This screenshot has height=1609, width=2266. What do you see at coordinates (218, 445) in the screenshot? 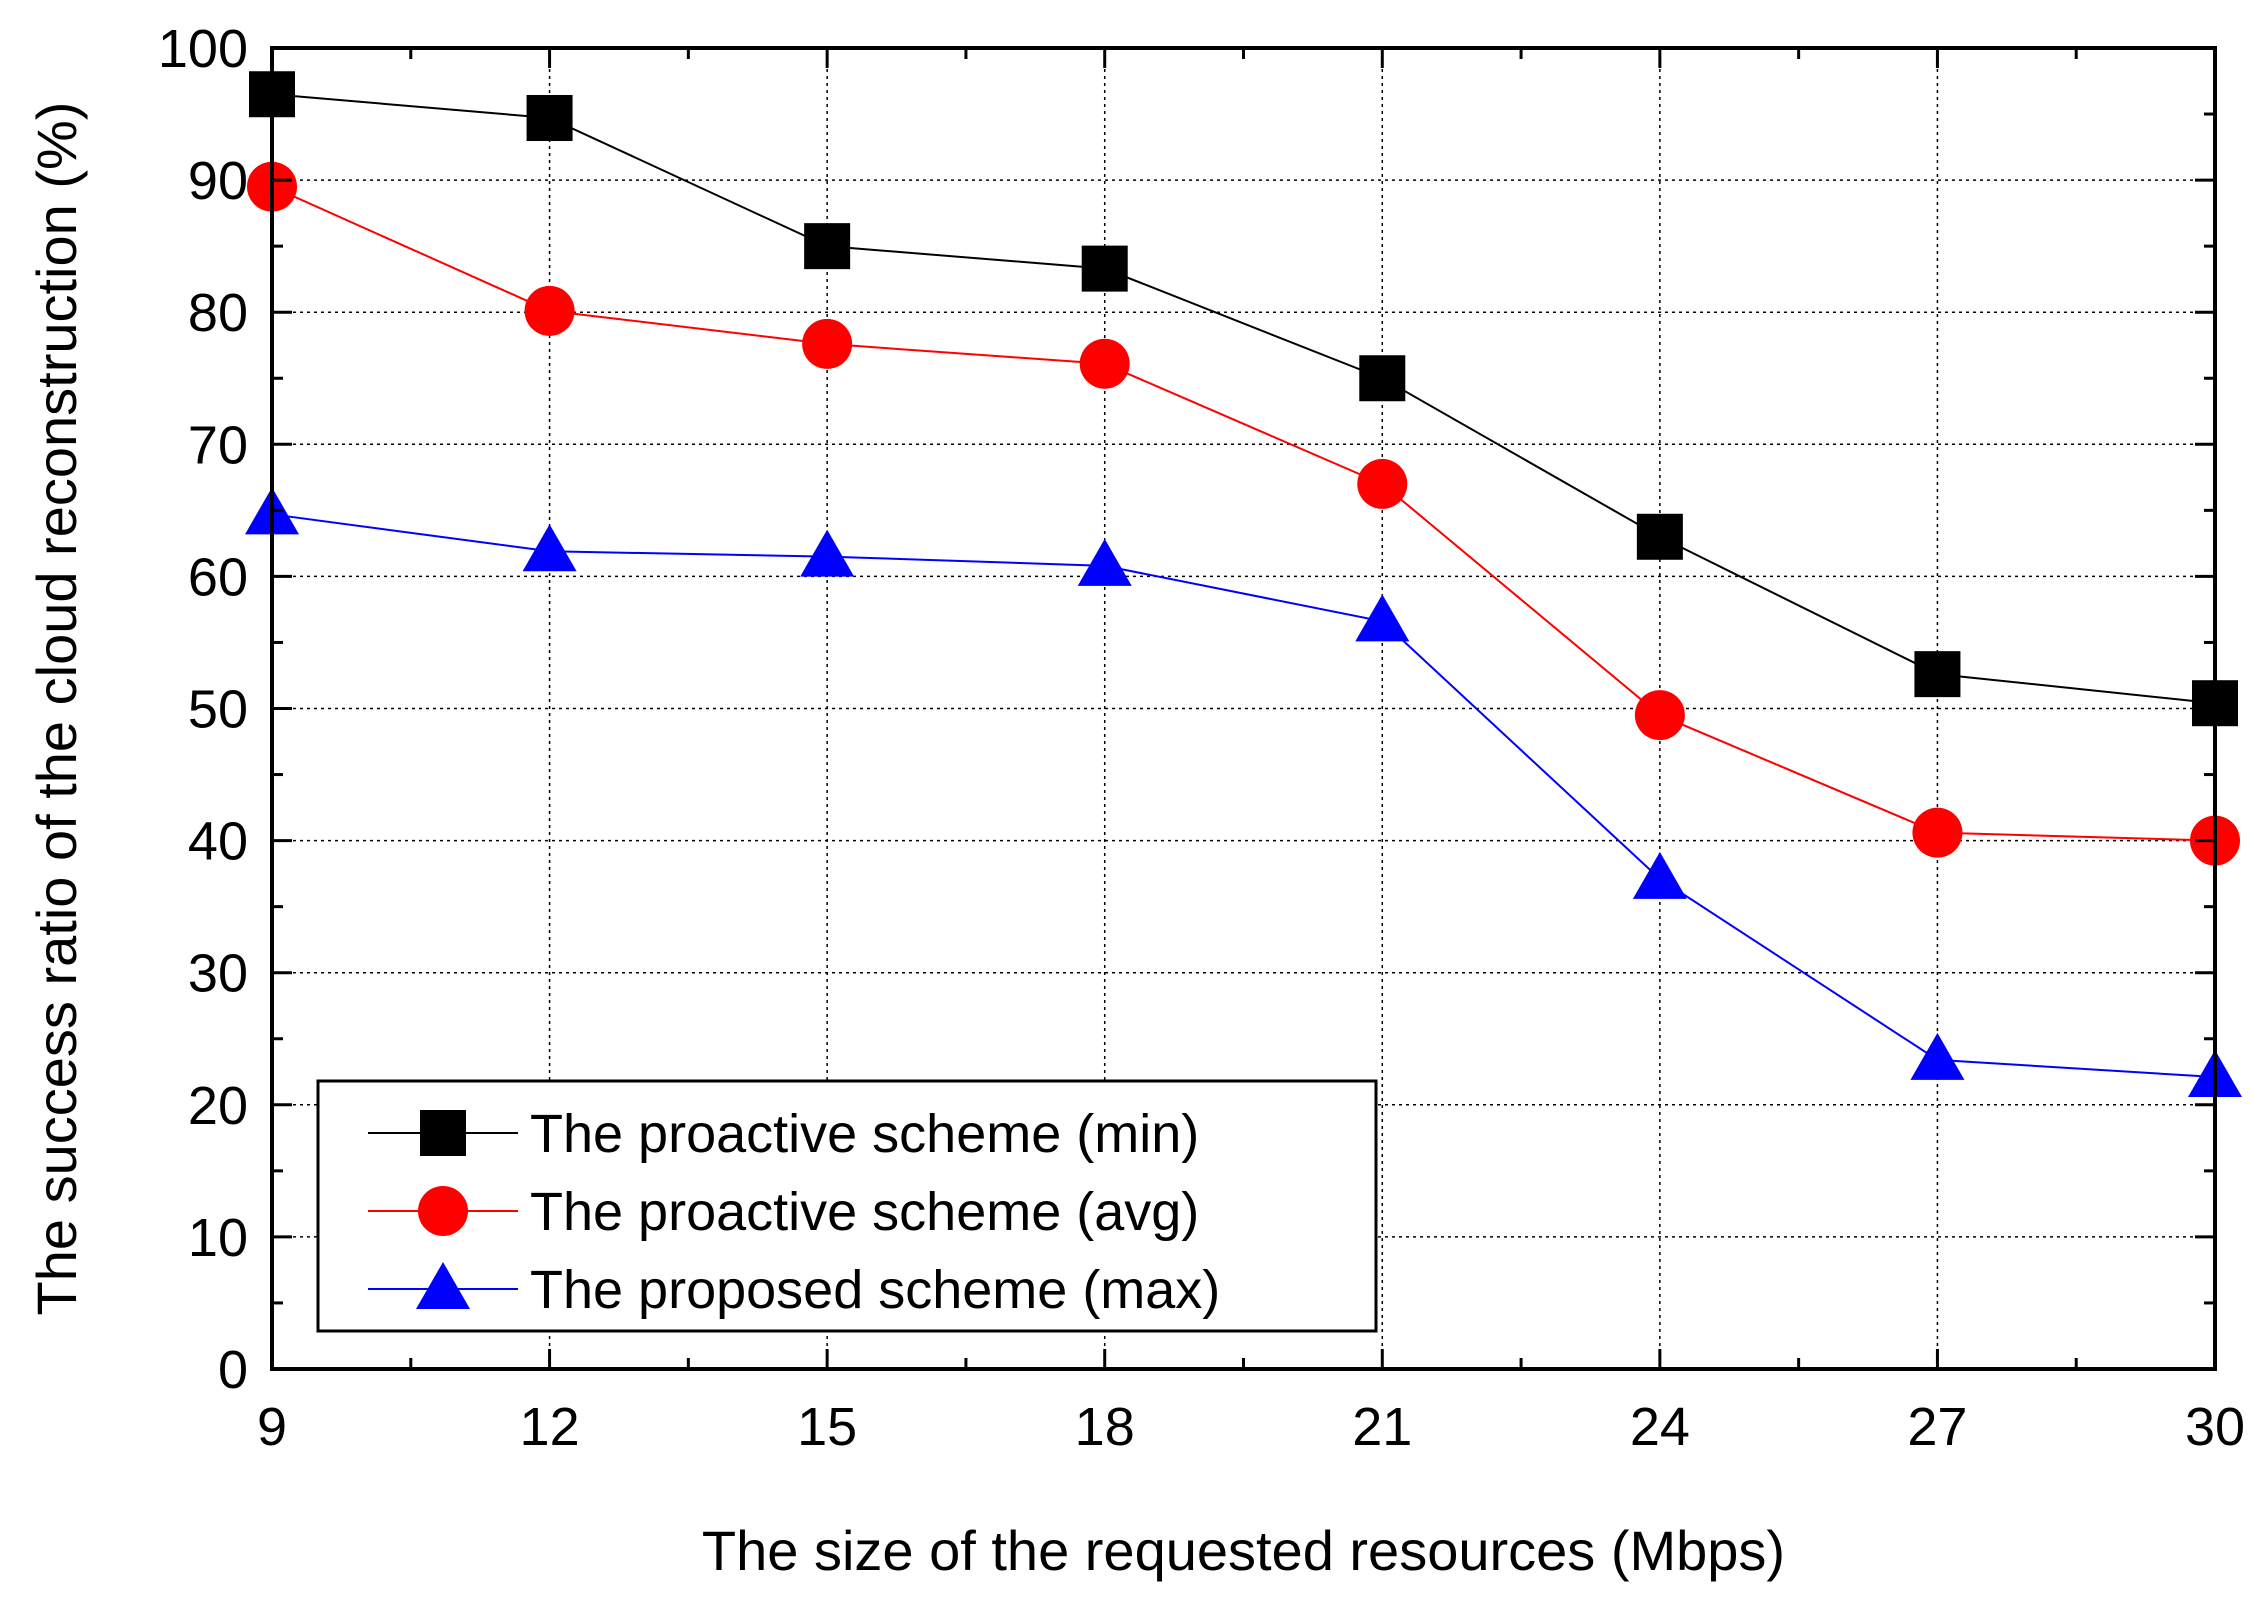
I see `y-tick-label: 70` at bounding box center [218, 445].